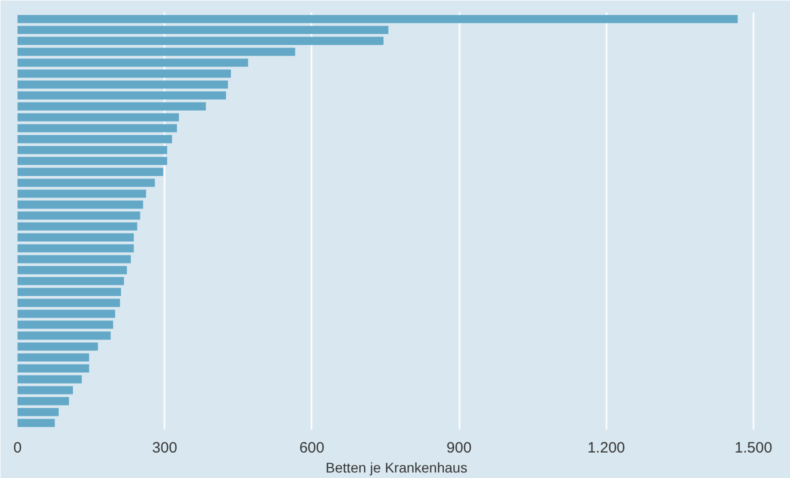 This screenshot has height=478, width=790. What do you see at coordinates (606, 448) in the screenshot?
I see `x-tick-label: 1.200` at bounding box center [606, 448].